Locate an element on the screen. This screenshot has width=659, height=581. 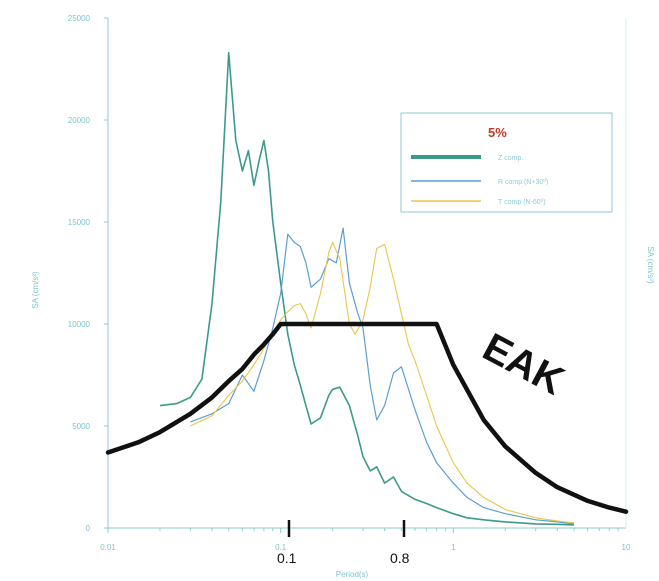
legend-entry-z: Z comp. is located at coordinates (510, 158).